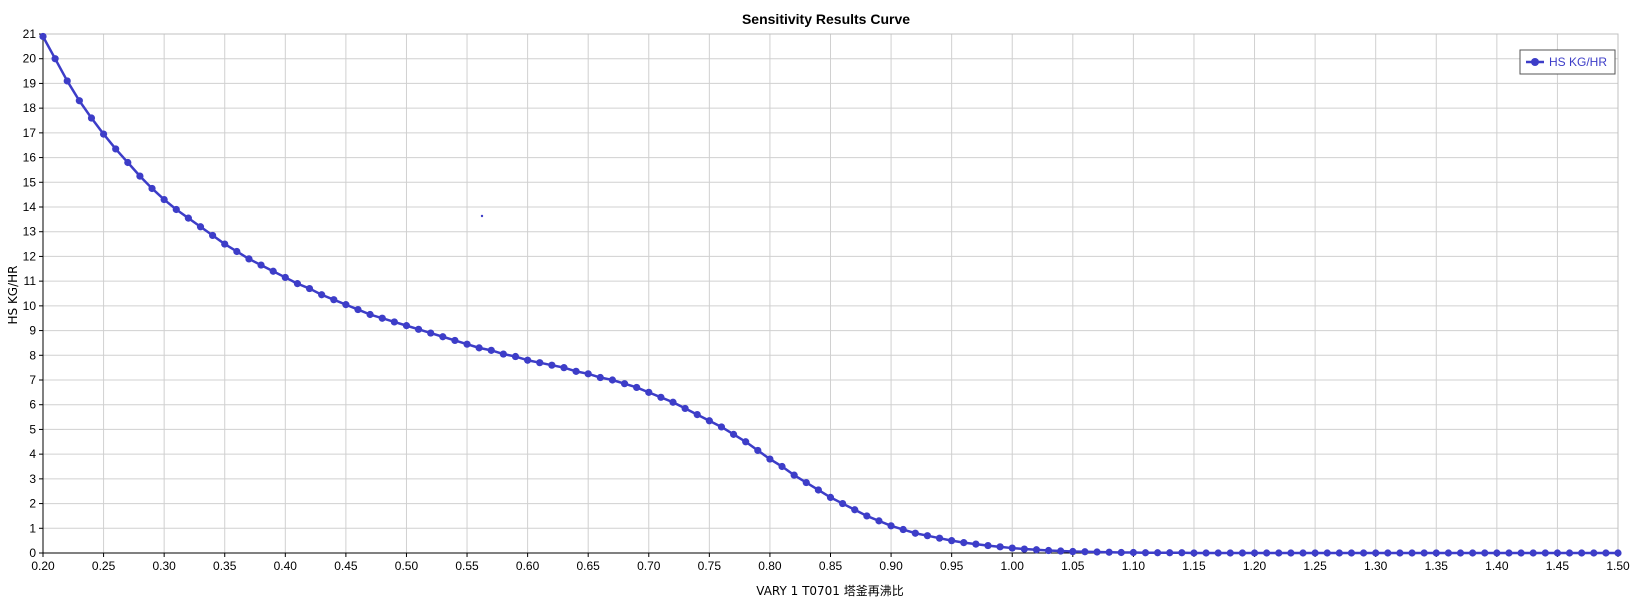  Describe the element at coordinates (32, 429) in the screenshot. I see `y-tick-label: 5` at that location.